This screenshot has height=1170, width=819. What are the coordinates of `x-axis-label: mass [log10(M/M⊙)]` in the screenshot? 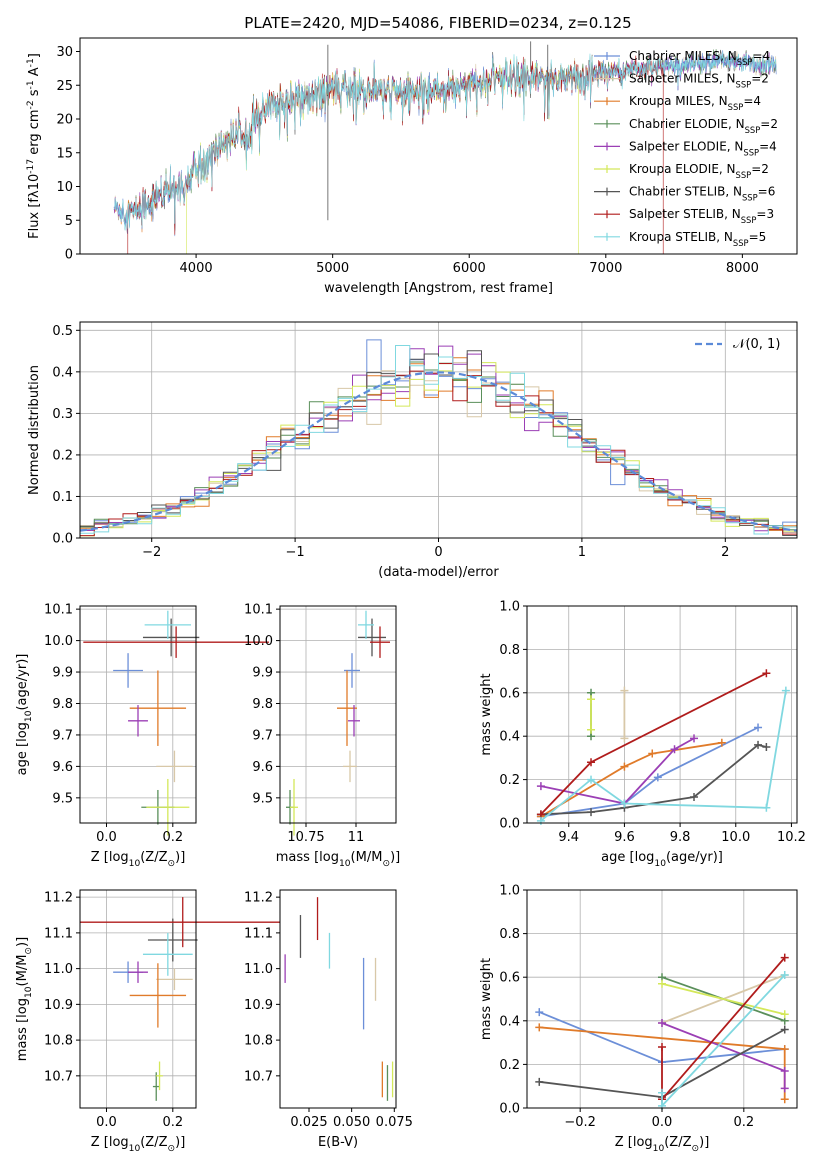 It's located at (338, 859).